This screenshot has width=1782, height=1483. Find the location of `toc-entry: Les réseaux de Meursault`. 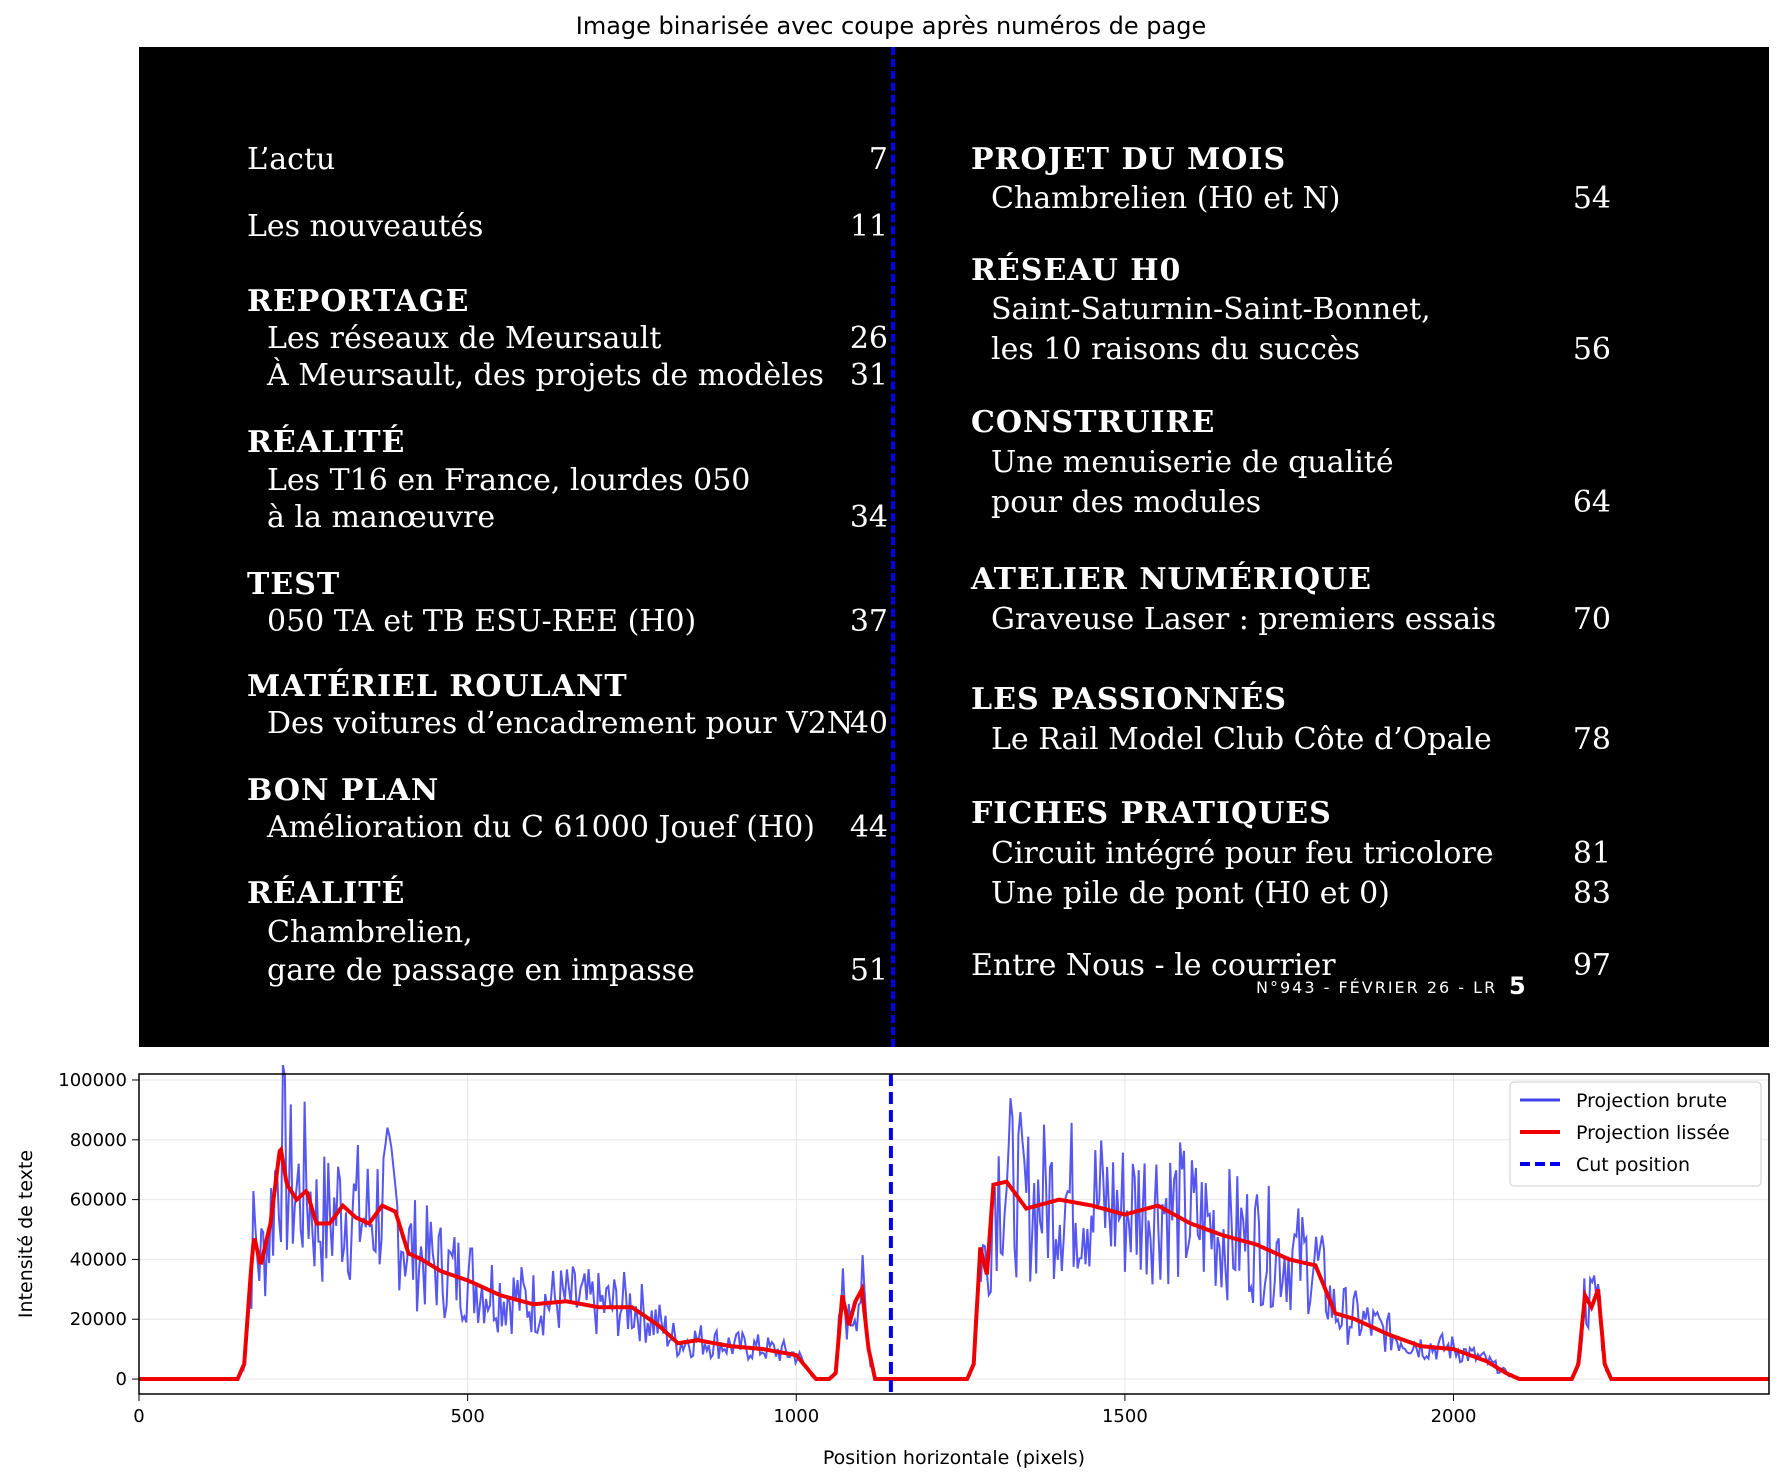

toc-entry: Les réseaux de Meursault is located at coordinates (464, 338).